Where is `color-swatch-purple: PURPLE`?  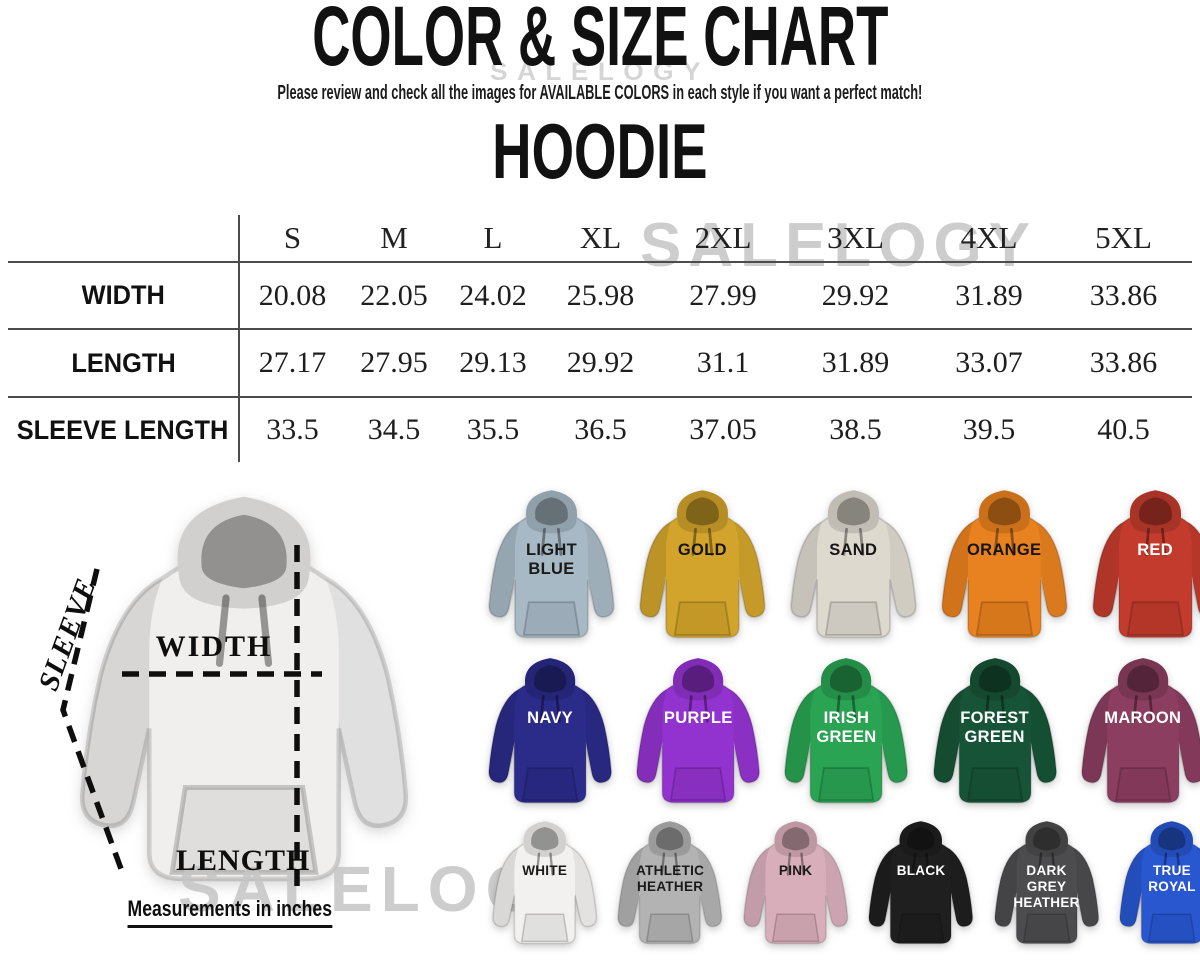
color-swatch-purple: PURPLE is located at coordinates (698, 733).